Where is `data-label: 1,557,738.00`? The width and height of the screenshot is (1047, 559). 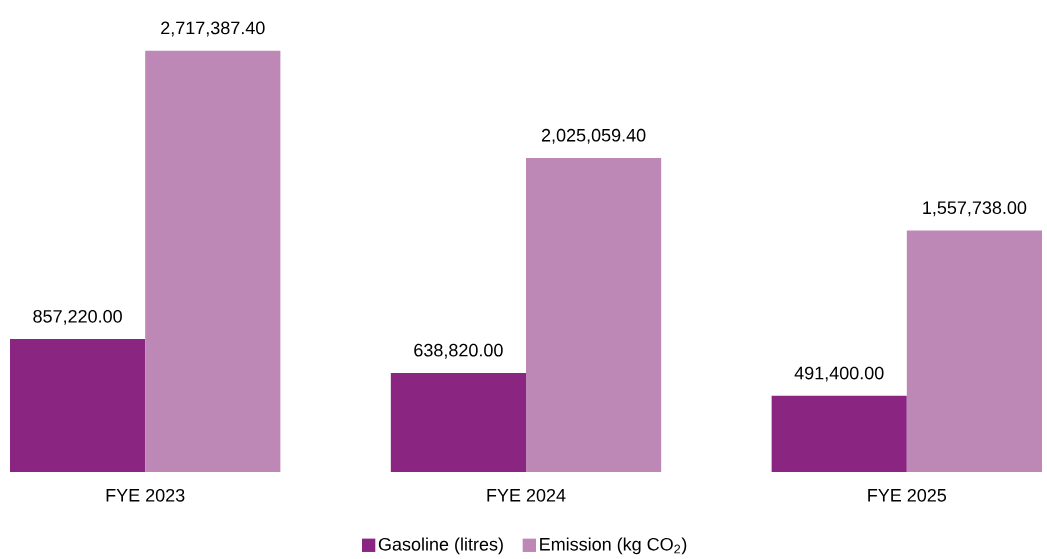
data-label: 1,557,738.00 is located at coordinates (975, 209).